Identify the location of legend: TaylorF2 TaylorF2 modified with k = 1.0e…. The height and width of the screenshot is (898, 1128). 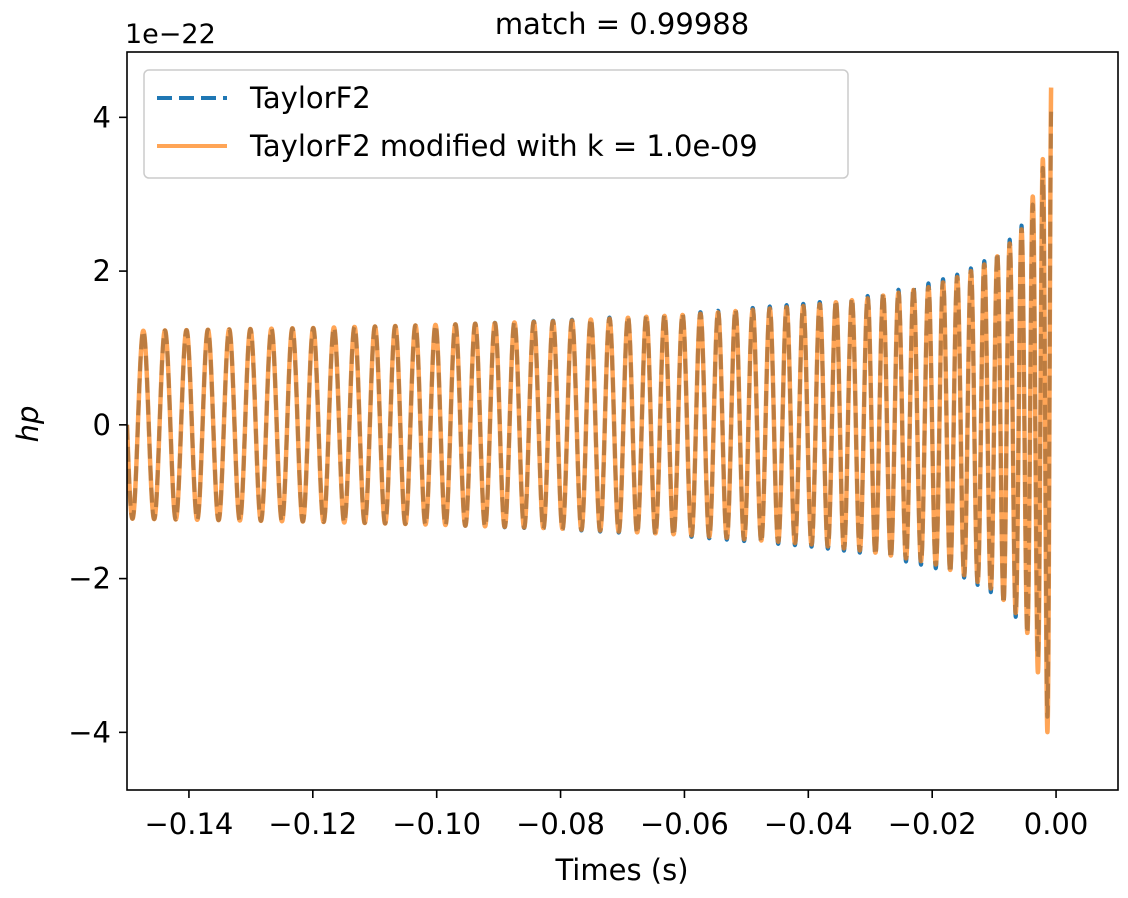
(496, 124).